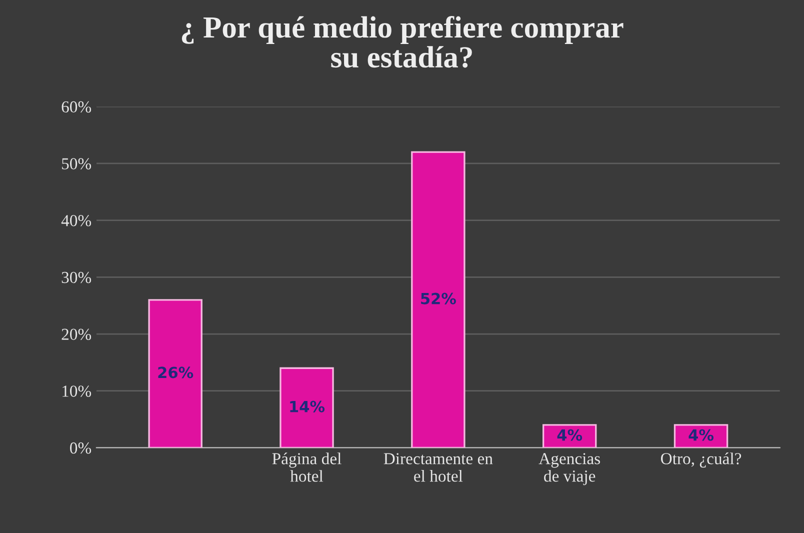 The width and height of the screenshot is (804, 533). I want to click on y-tick-label: 0%, so click(81, 448).